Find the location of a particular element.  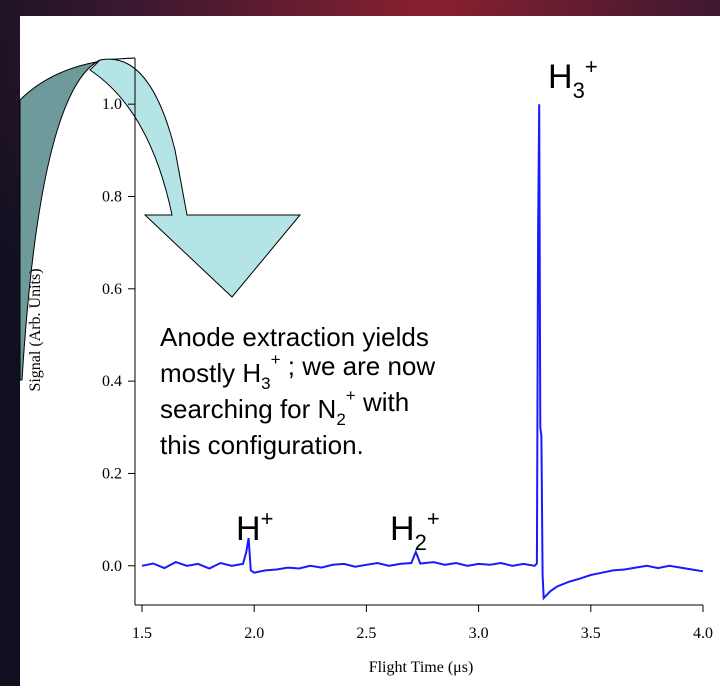

y-tick-label: 0.4 is located at coordinates (112, 381).